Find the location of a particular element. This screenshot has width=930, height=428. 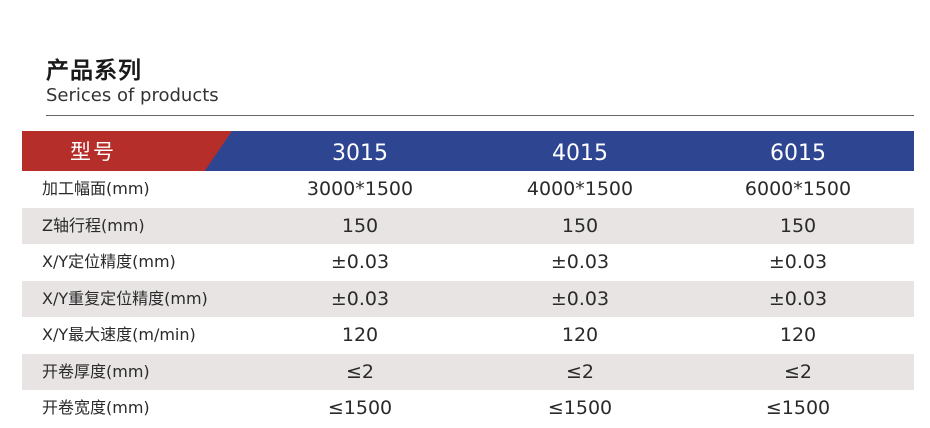

row-label: X/Y重复定位精度(mm) is located at coordinates (125, 298).